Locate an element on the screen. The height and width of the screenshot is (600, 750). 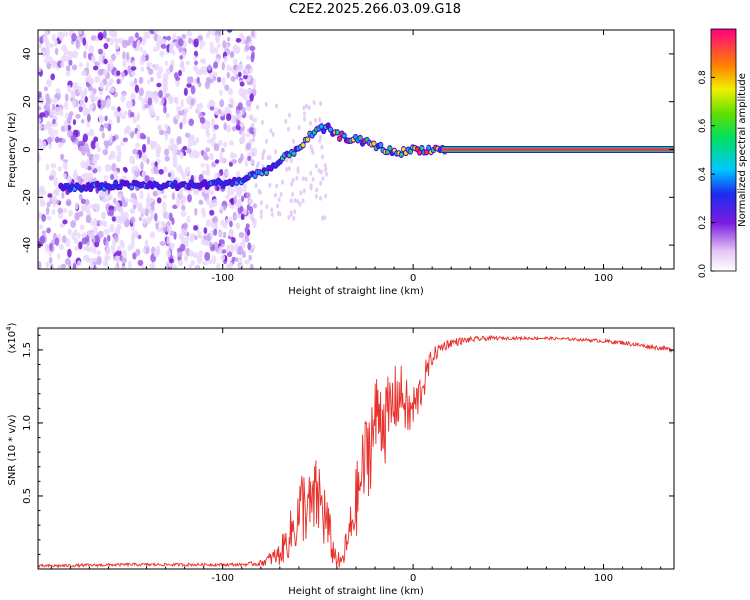
y-tick-label: 0 is located at coordinates (27, 149).